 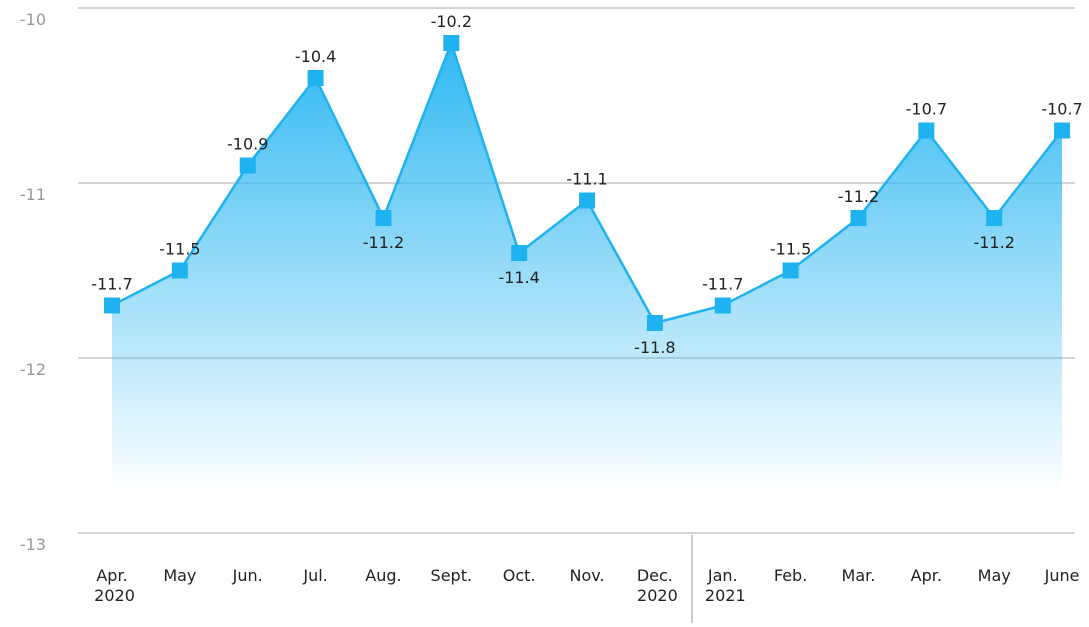 What do you see at coordinates (926, 575) in the screenshot?
I see `x-tick-label: Apr.` at bounding box center [926, 575].